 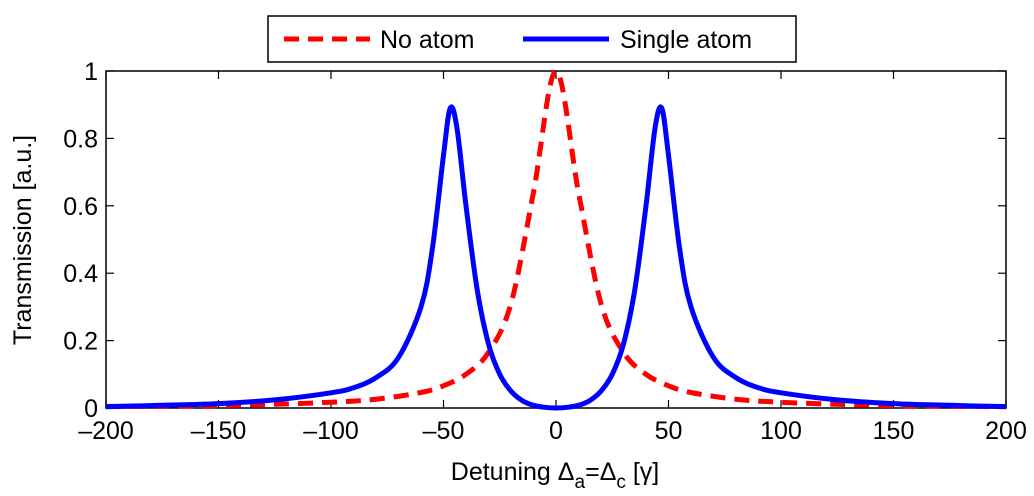 What do you see at coordinates (80, 139) in the screenshot?
I see `y-tick-label: 0.8` at bounding box center [80, 139].